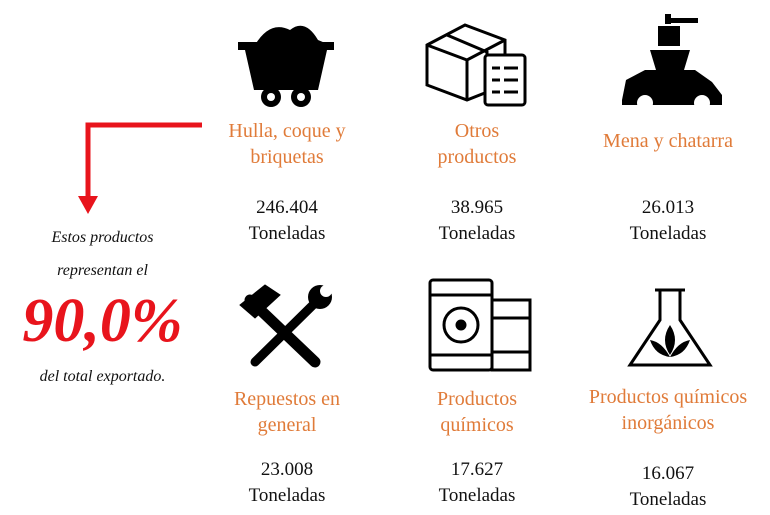 Image resolution: width=770 pixels, height=515 pixels. I want to click on item-name: Mena y chatarra, so click(668, 141).